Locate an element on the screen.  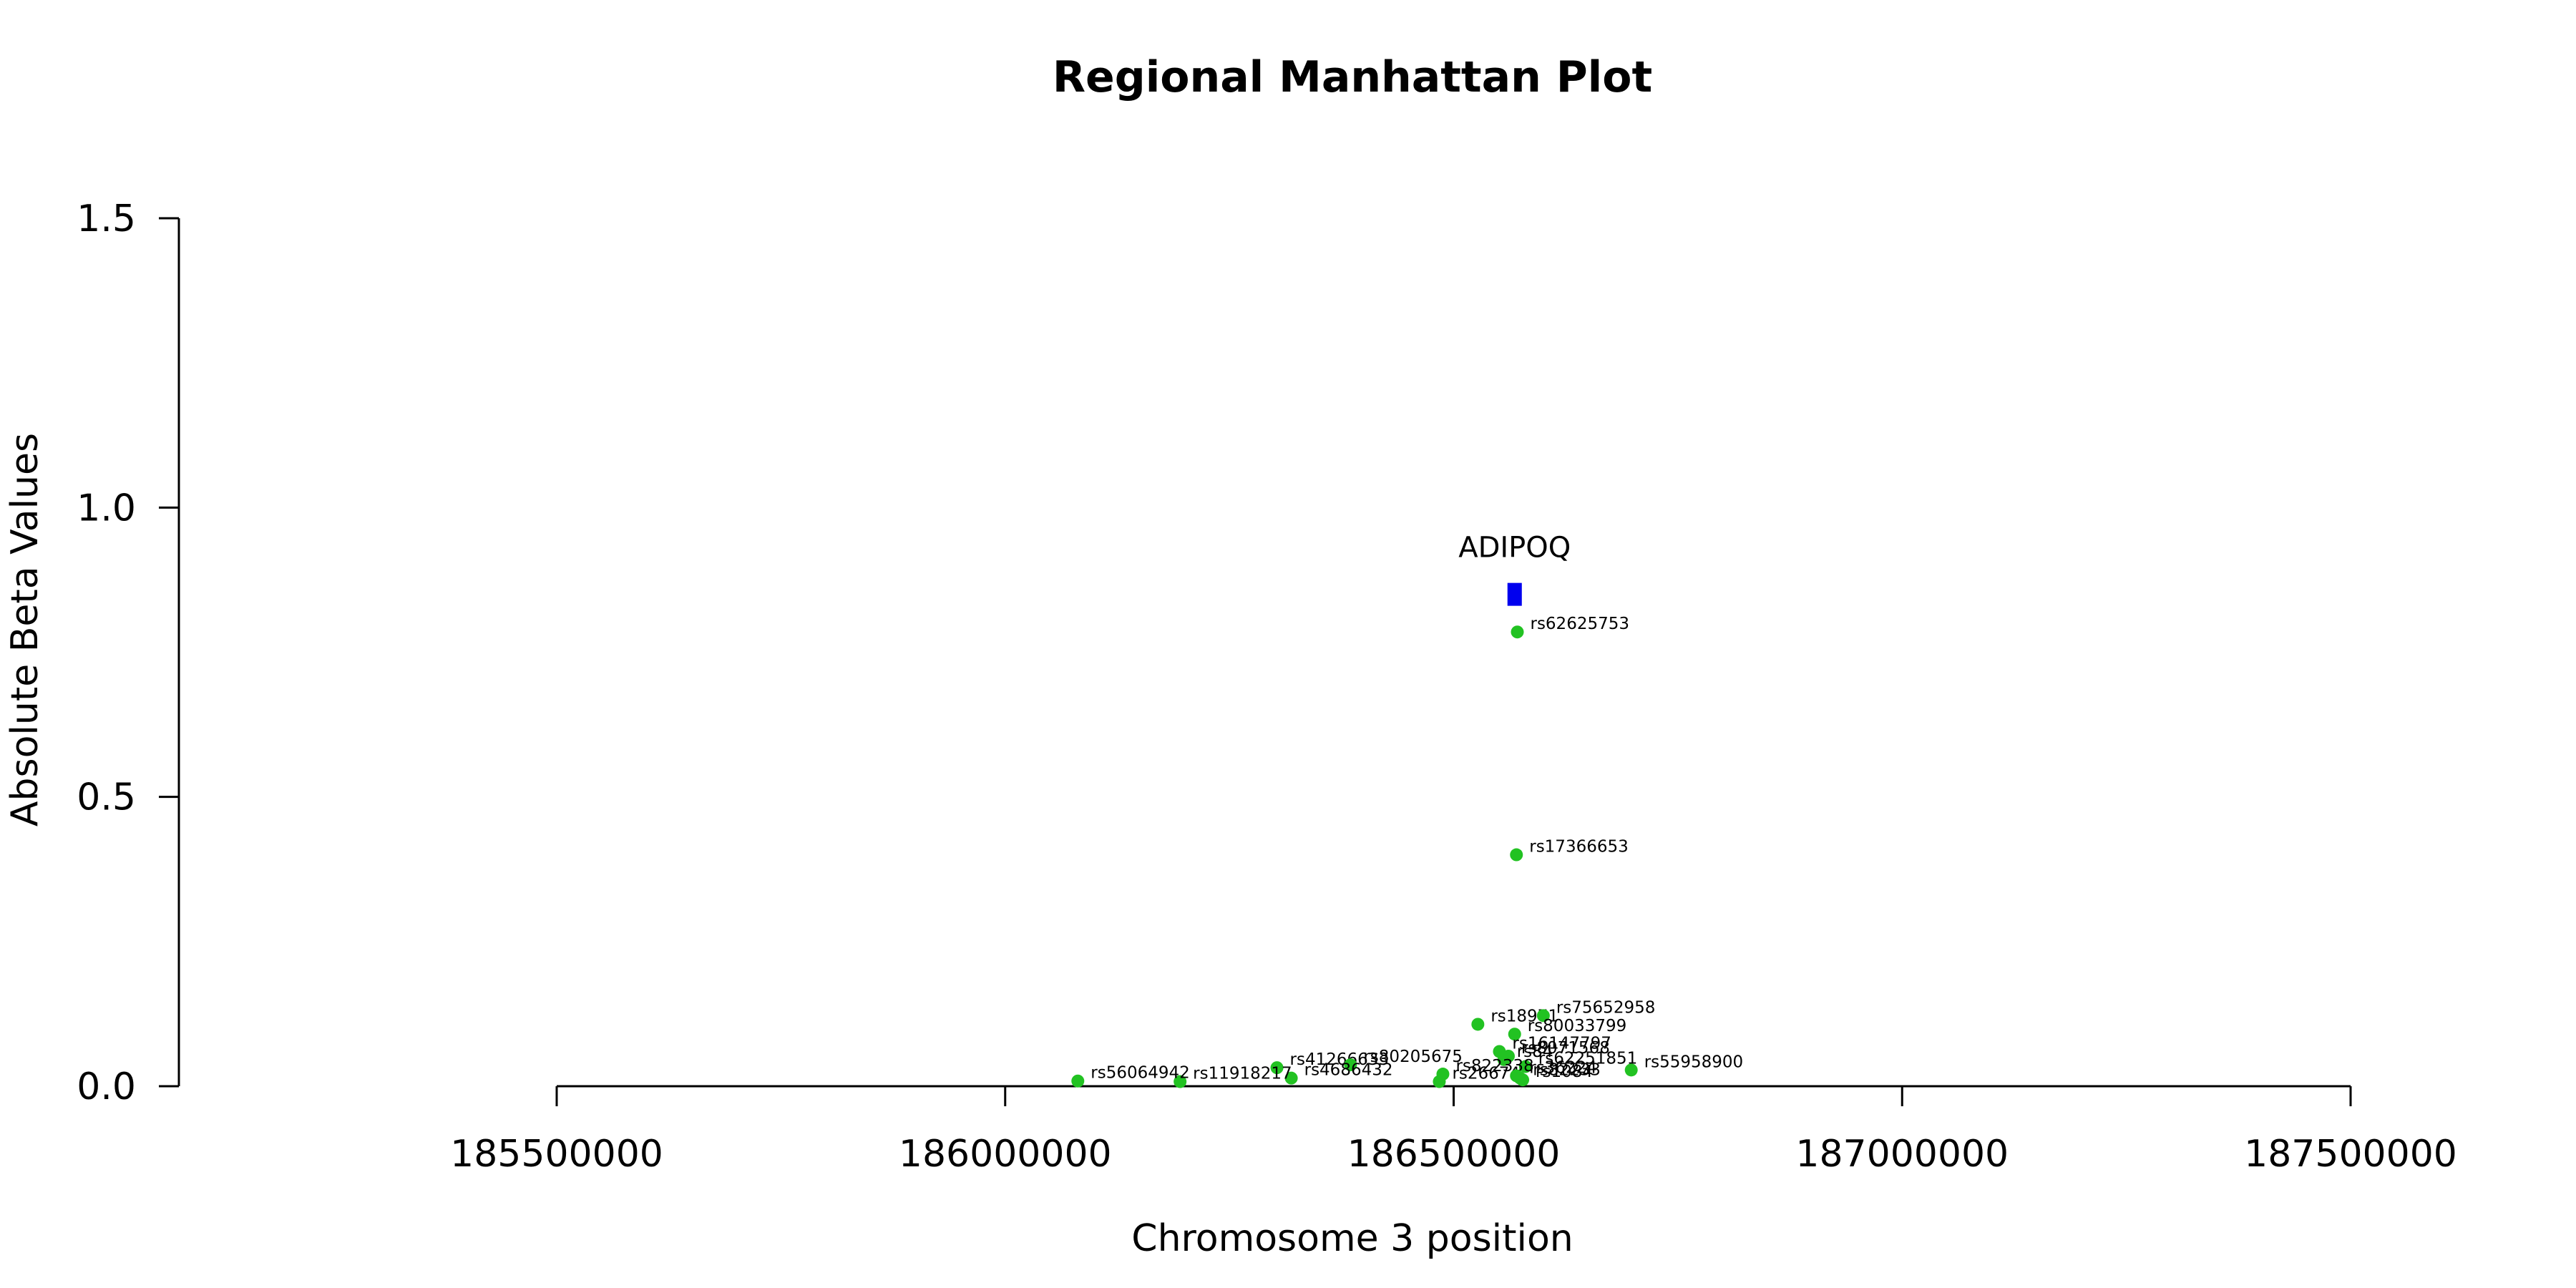
y-tick-label: 1.0 is located at coordinates (106, 508).